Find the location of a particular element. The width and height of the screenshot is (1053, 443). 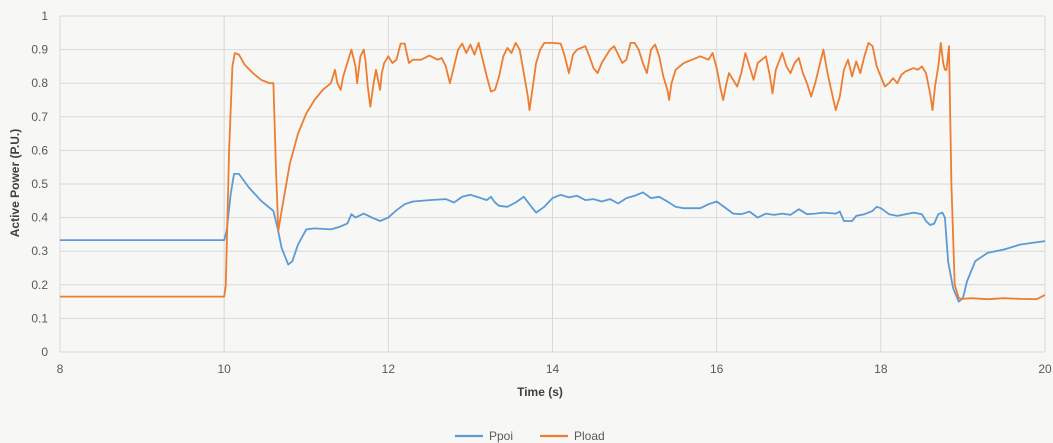

legend: Ppoi Pload is located at coordinates (530, 436).